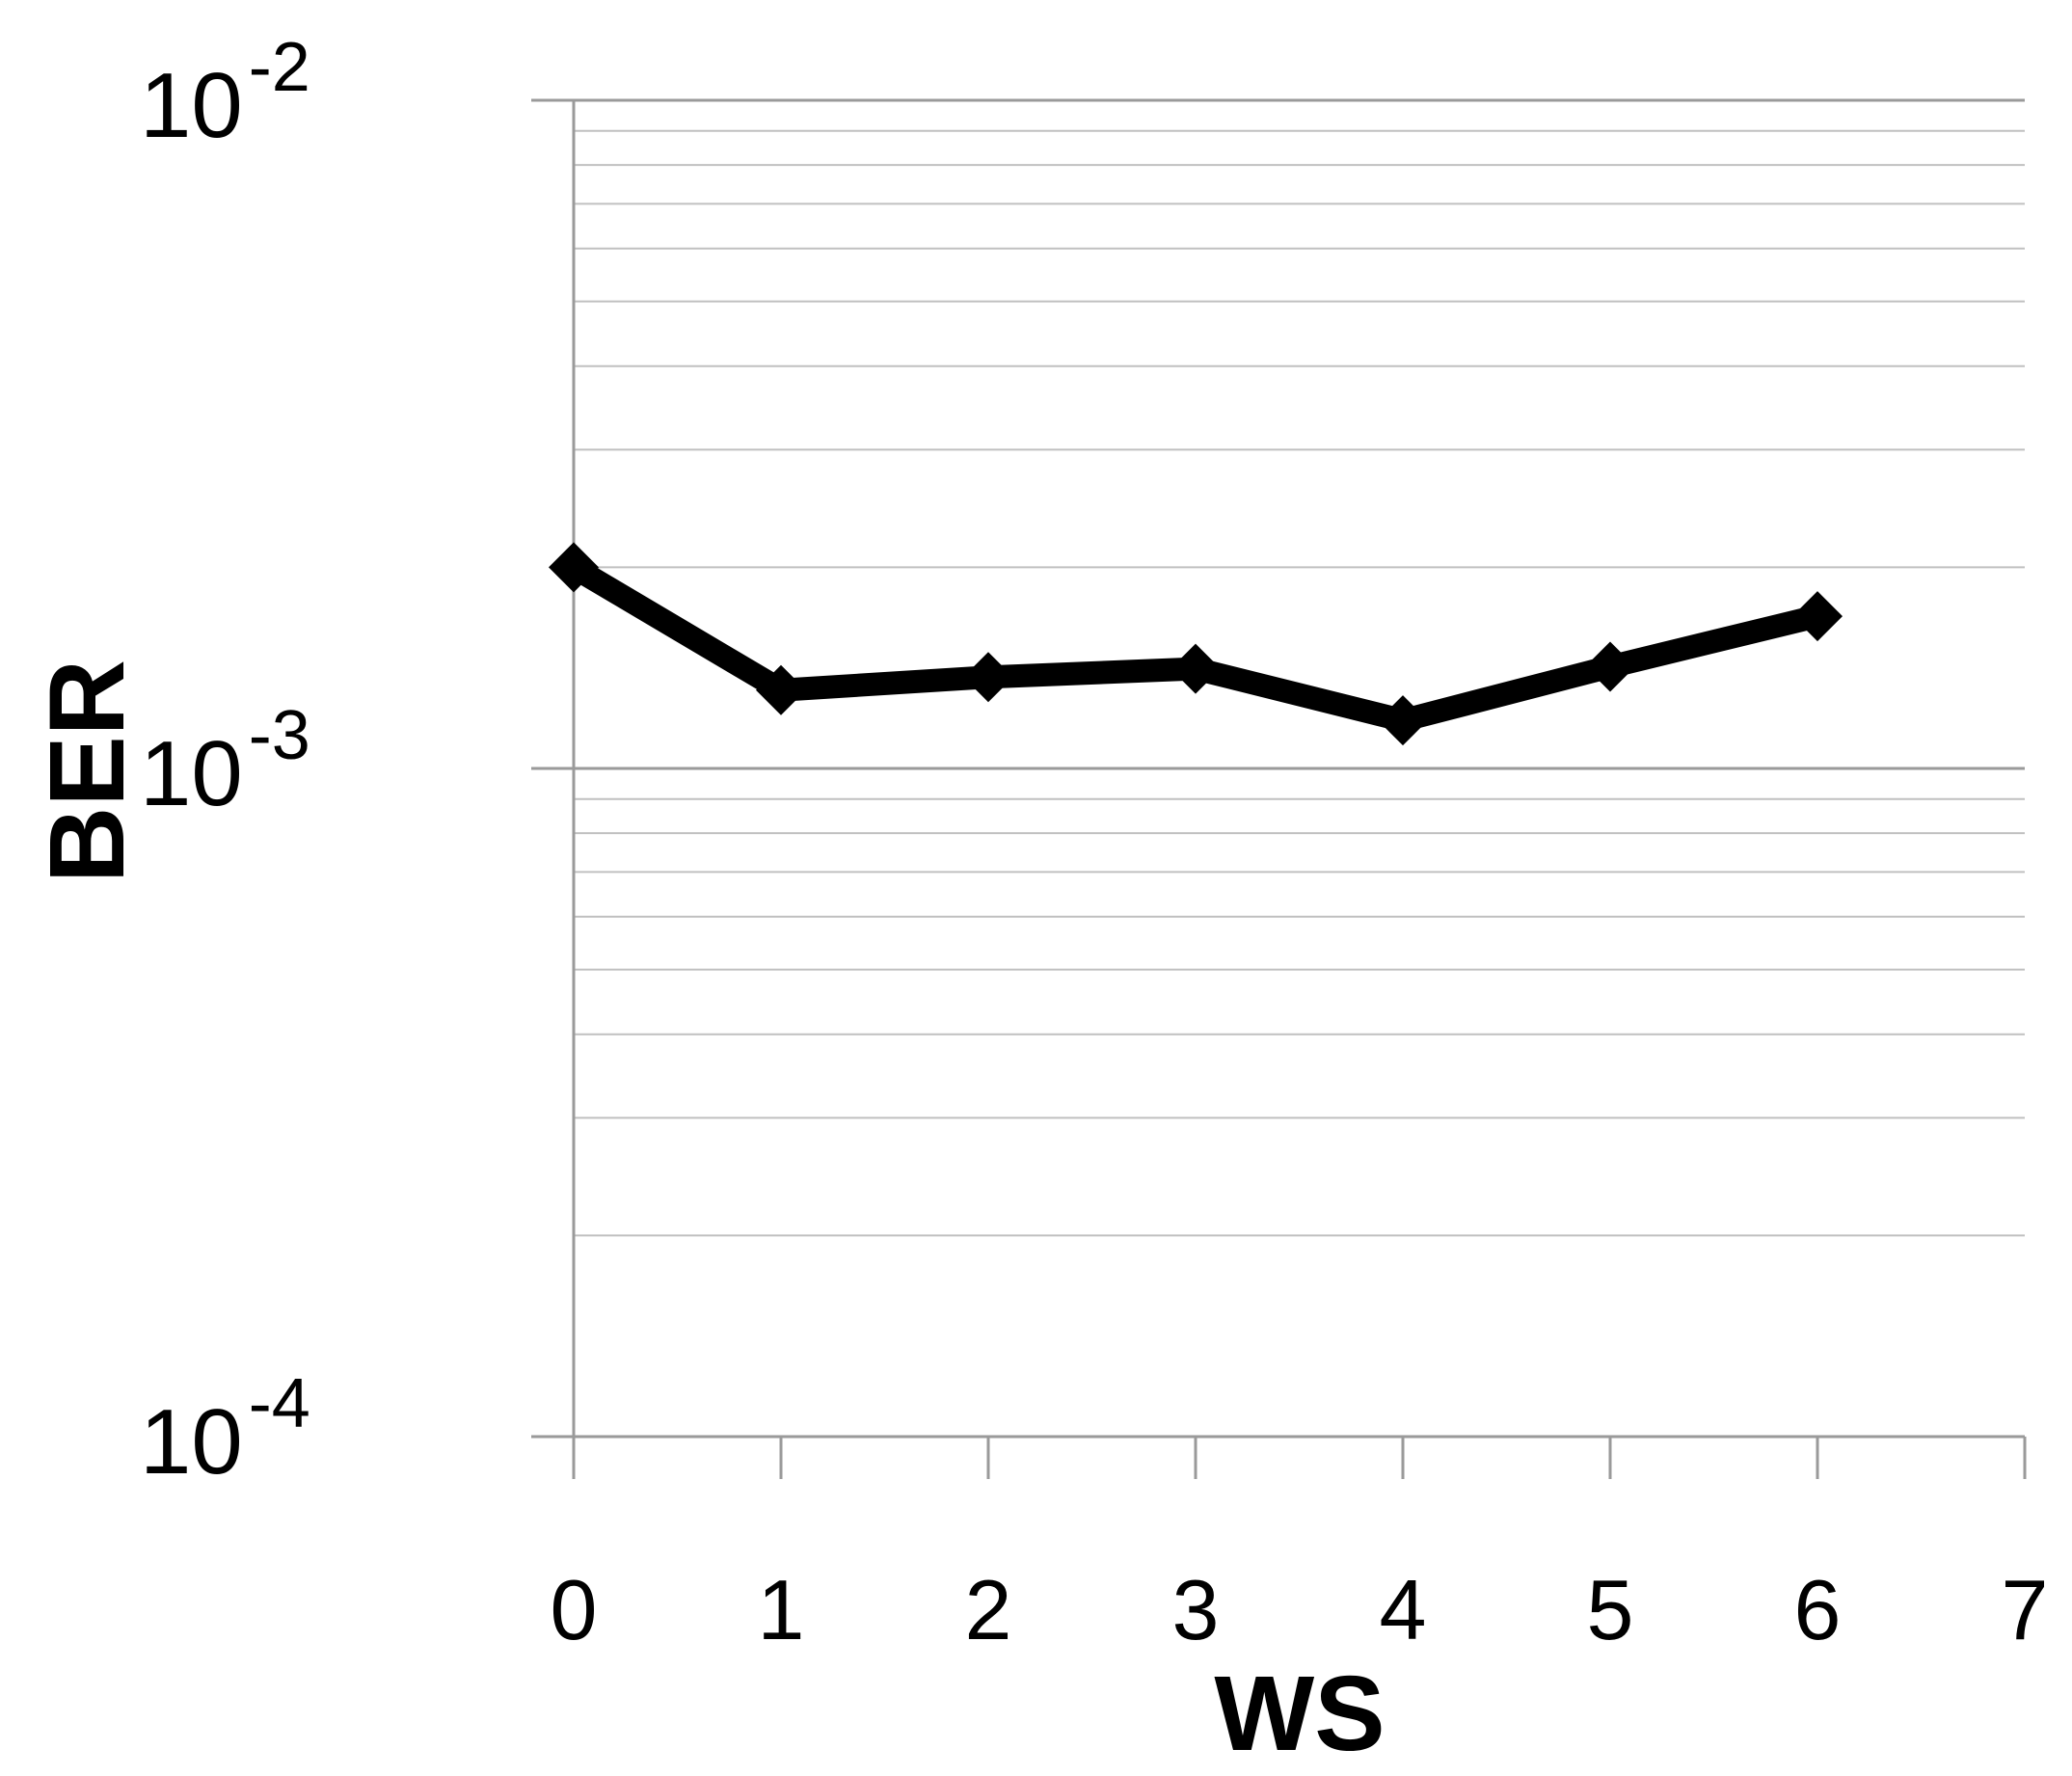 The image size is (2072, 1776). I want to click on x-tick-label: 7, so click(2025, 1609).